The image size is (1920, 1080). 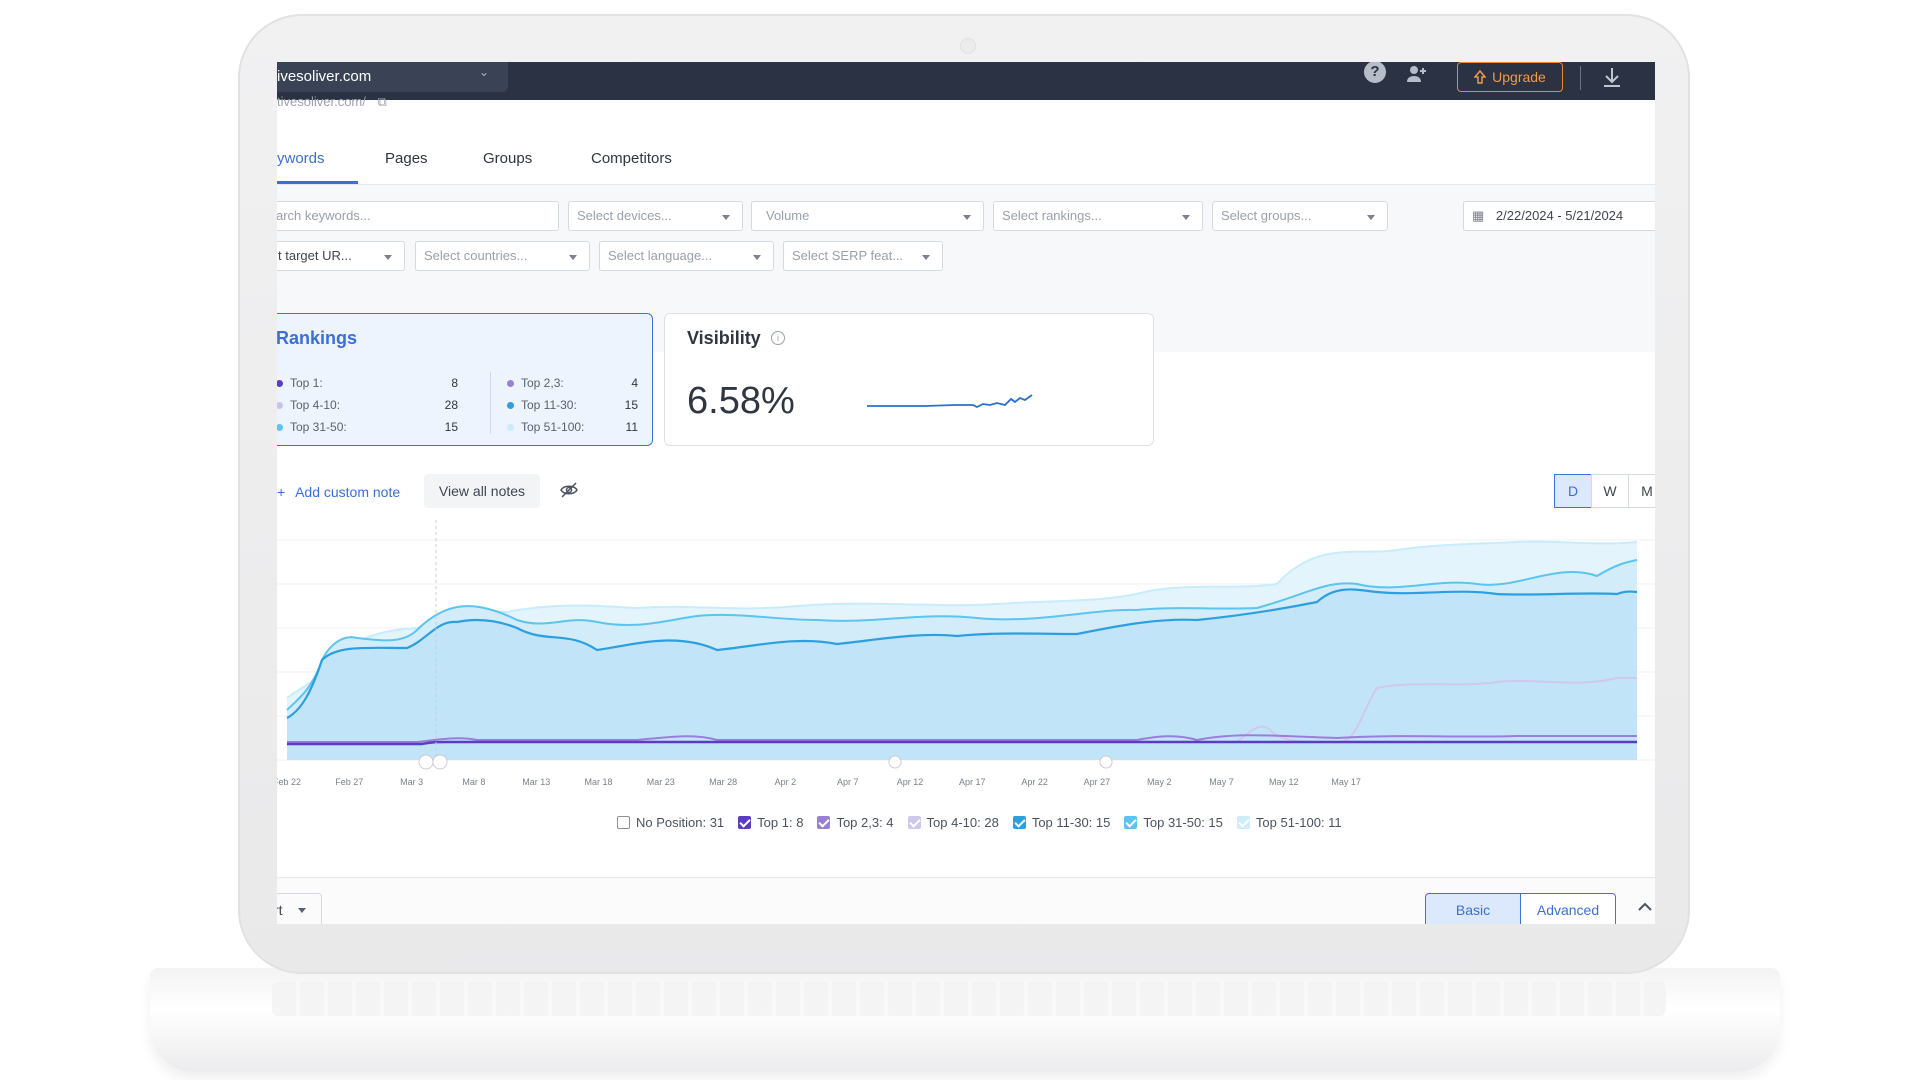 I want to click on x-tick-label: Apr 2, so click(x=786, y=782).